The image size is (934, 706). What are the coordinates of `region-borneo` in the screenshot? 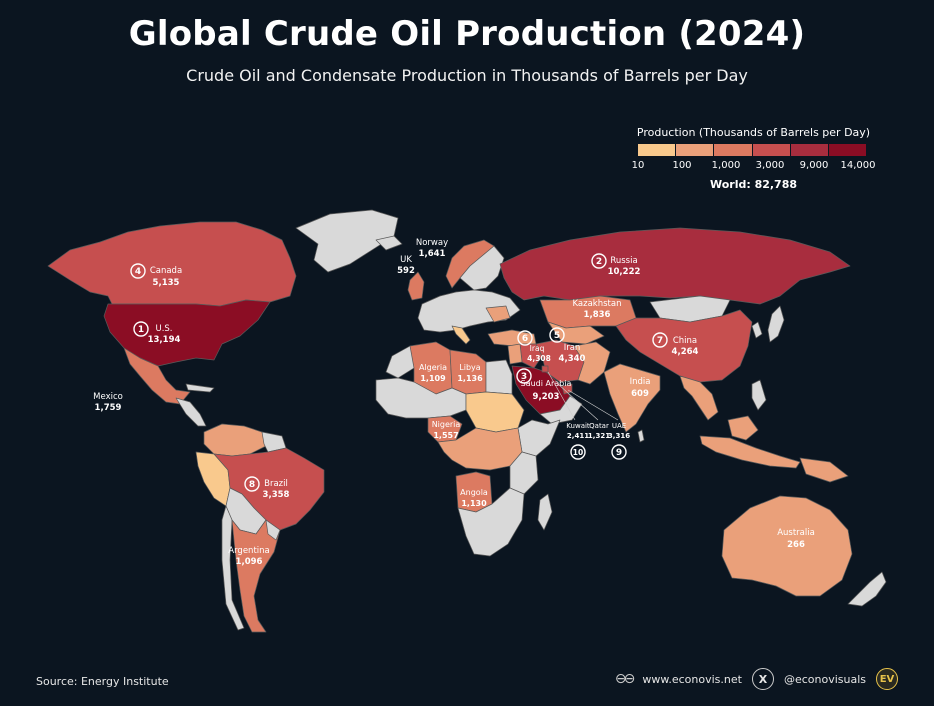 It's located at (743, 428).